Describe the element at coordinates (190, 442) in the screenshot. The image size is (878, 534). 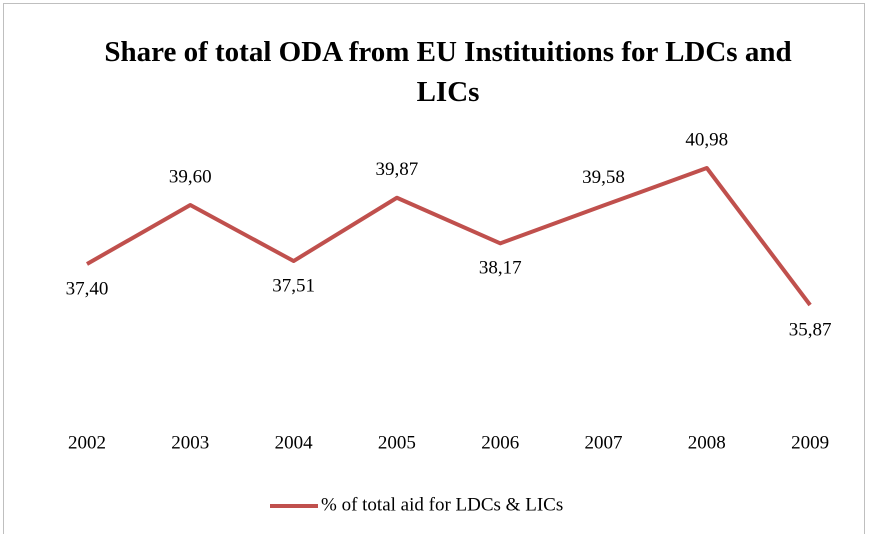
I see `x-tick-label: 2003` at that location.